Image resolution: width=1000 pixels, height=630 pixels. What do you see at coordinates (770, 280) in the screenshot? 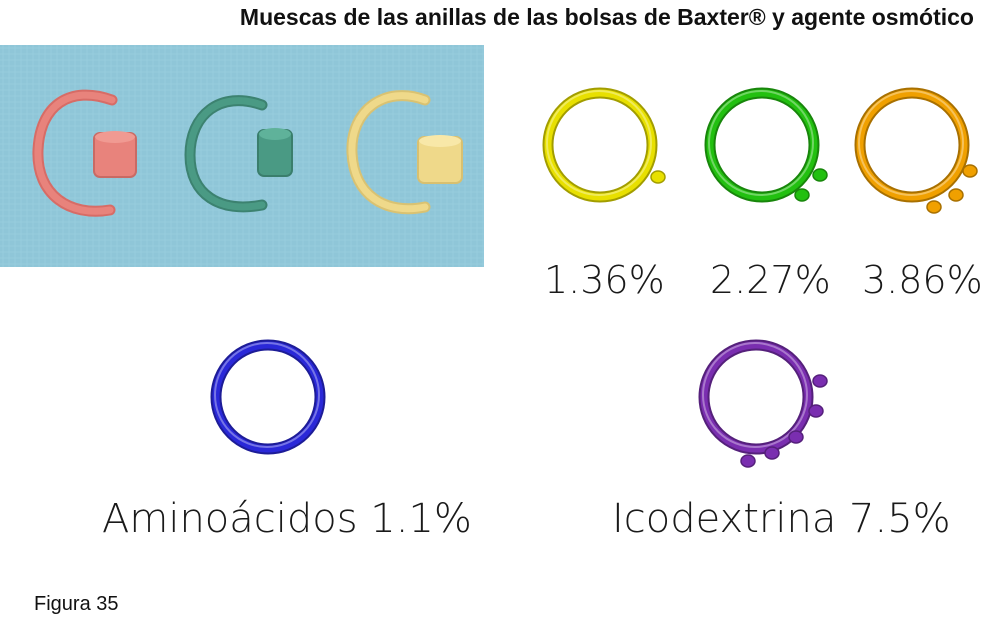
I see `label-2-27: 2.27%` at bounding box center [770, 280].